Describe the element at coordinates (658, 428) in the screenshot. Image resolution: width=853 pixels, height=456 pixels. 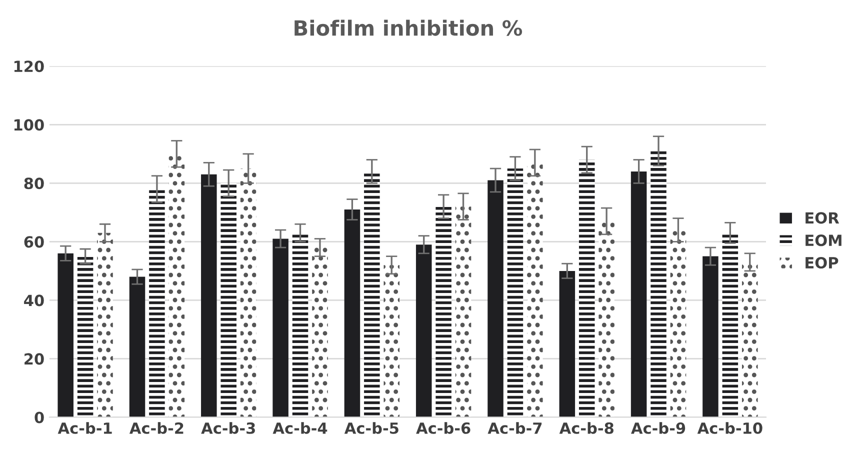
I see `x-tick-label: Ac-b-9` at that location.